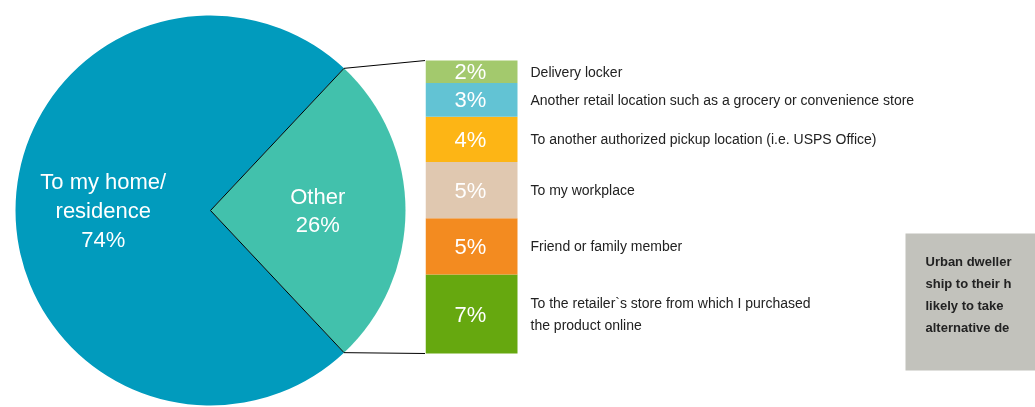 The image size is (1035, 407). I want to click on text: alternative de, so click(967, 327).